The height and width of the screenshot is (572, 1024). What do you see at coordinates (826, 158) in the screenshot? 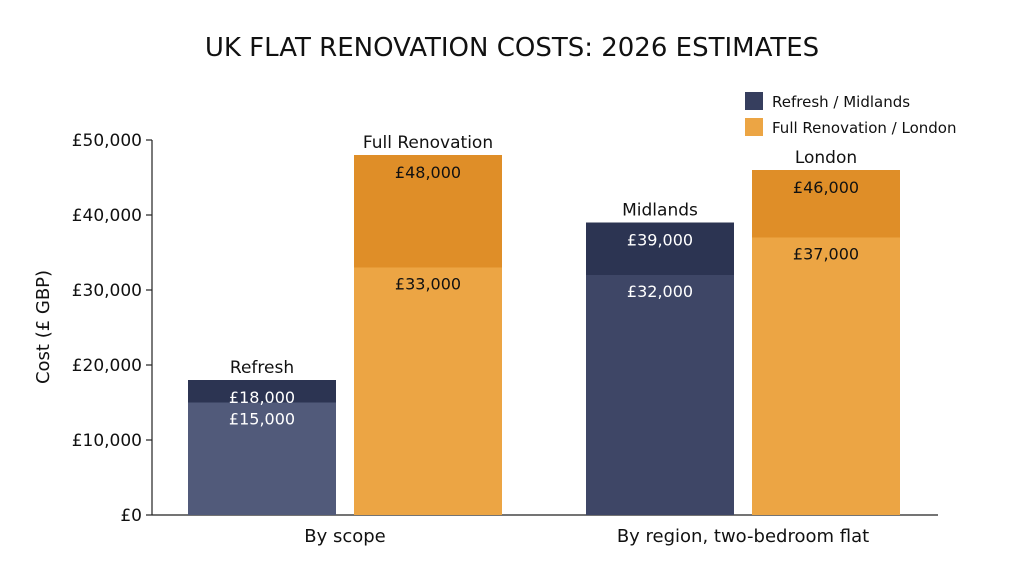
I see `bar-name-label: London` at bounding box center [826, 158].